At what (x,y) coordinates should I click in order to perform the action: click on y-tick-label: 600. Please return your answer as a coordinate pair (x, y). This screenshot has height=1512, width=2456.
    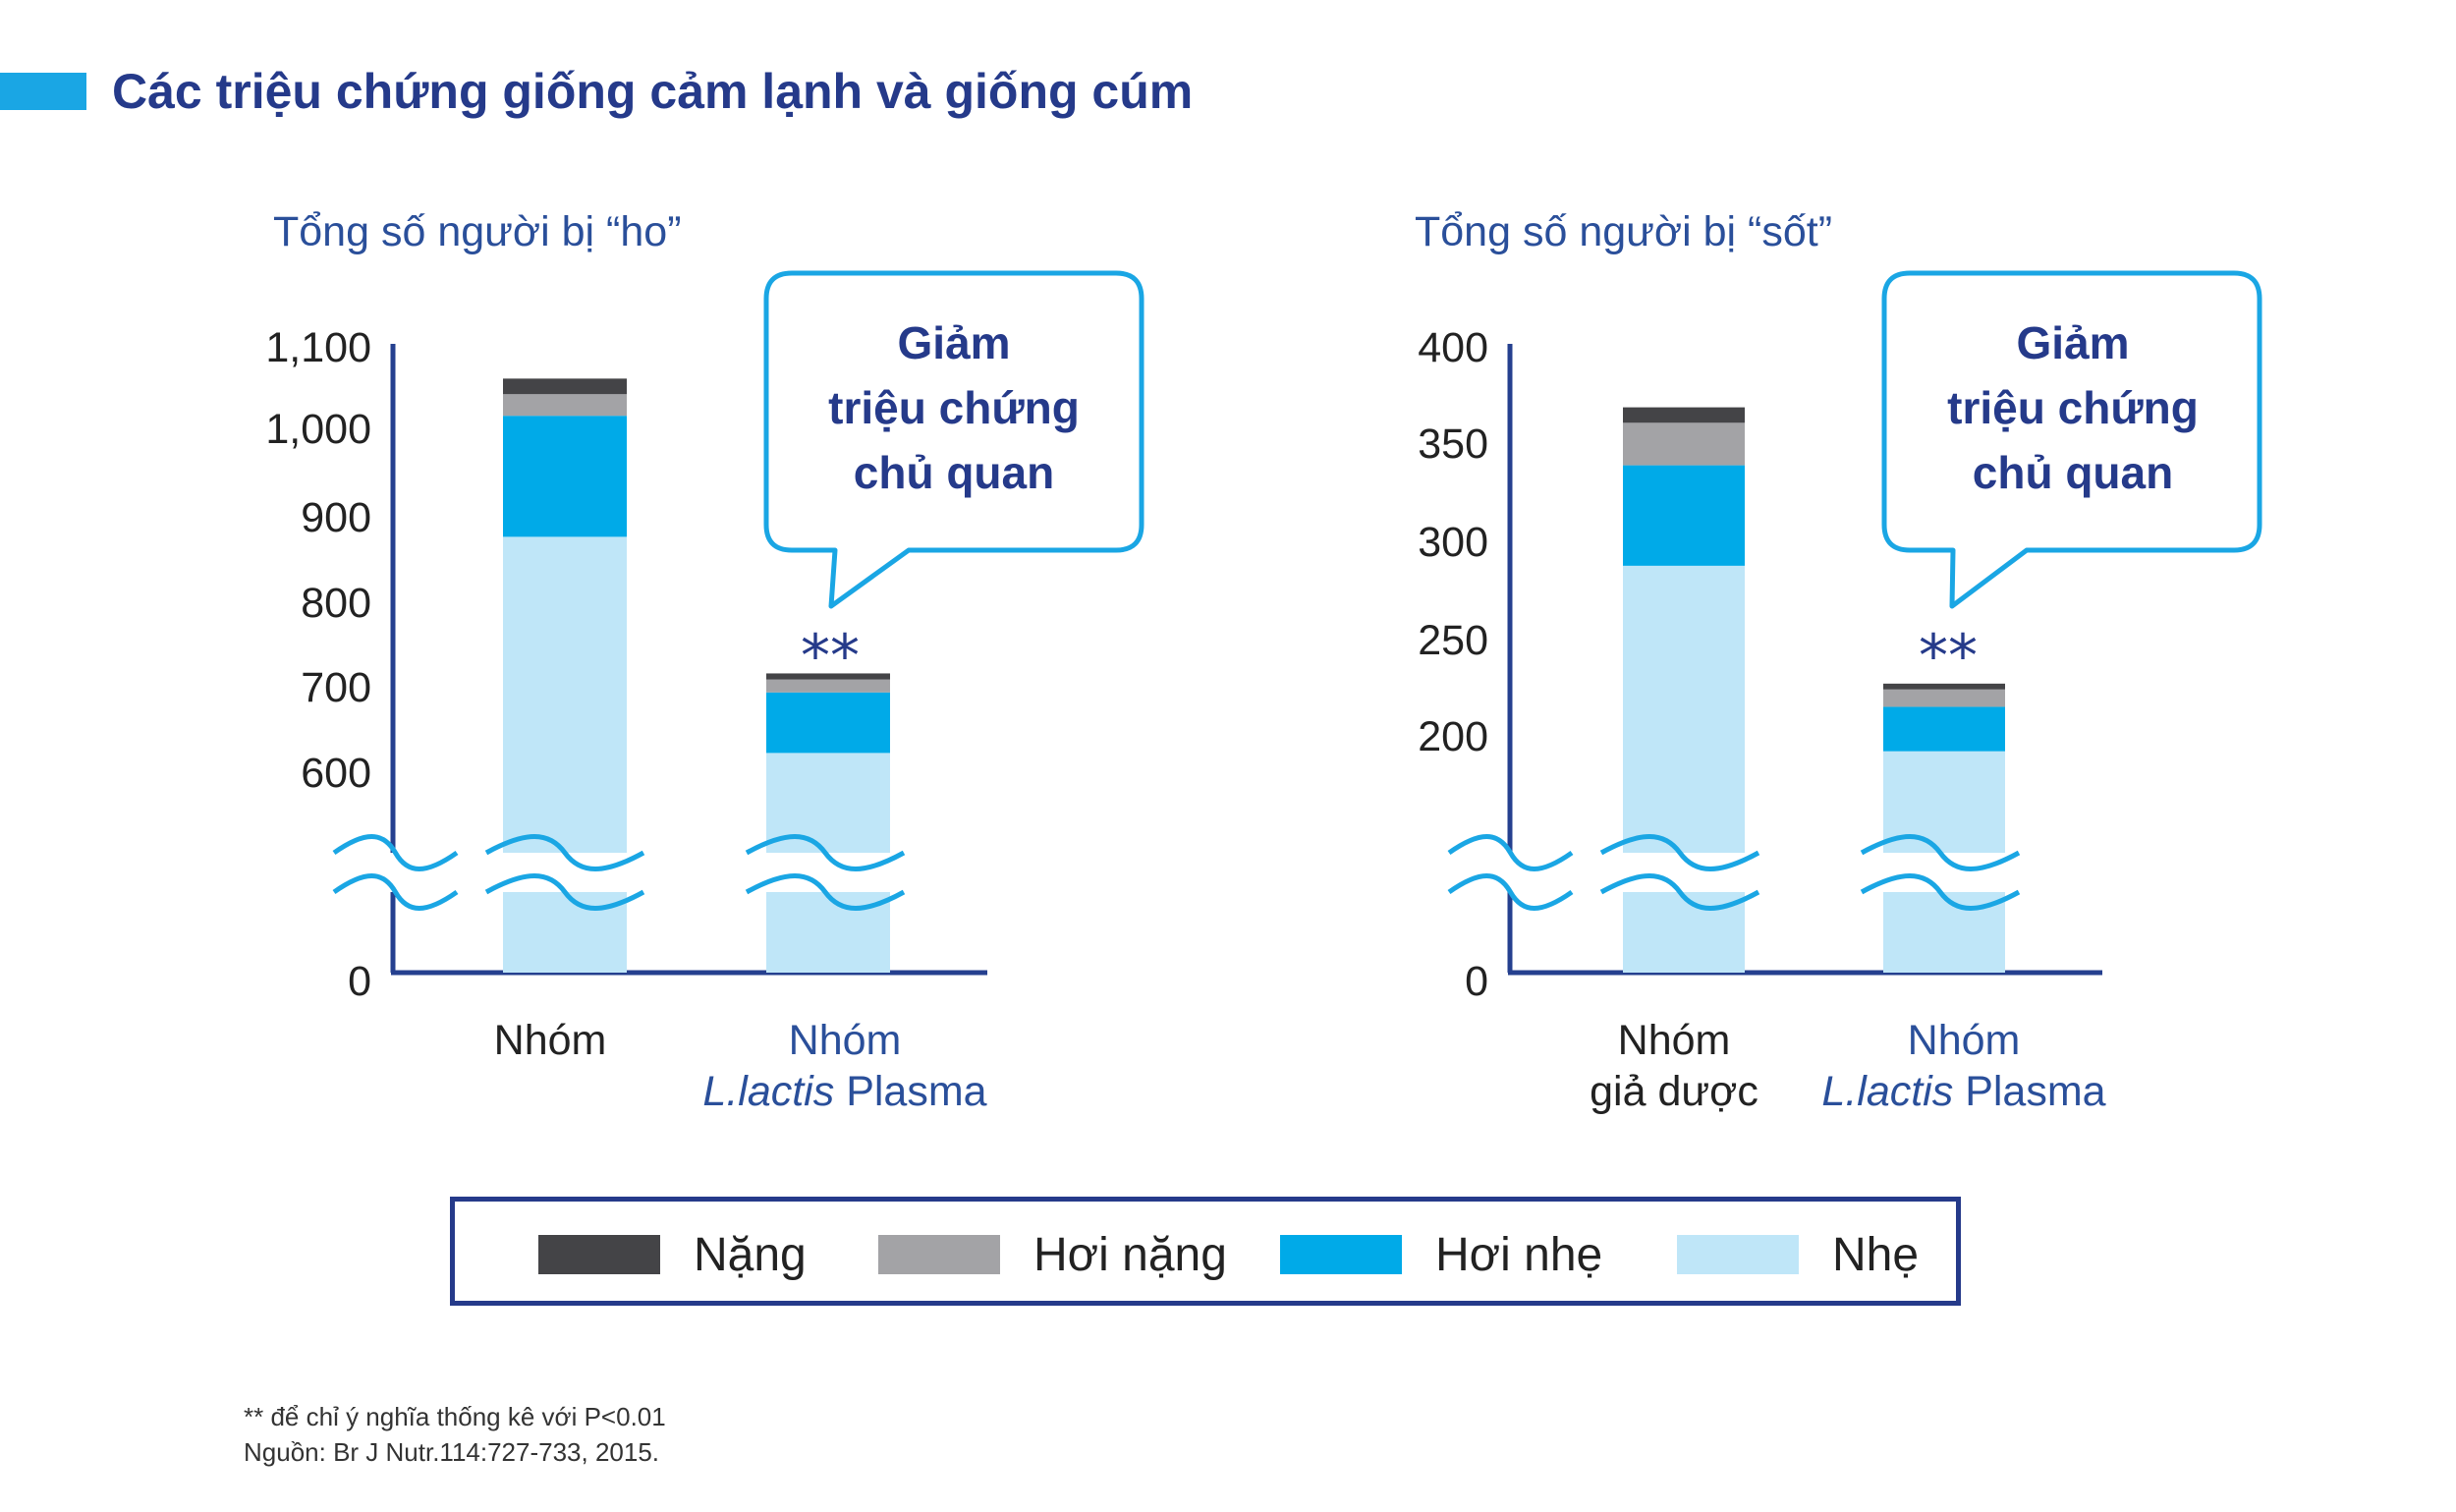
    Looking at the image, I should click on (336, 773).